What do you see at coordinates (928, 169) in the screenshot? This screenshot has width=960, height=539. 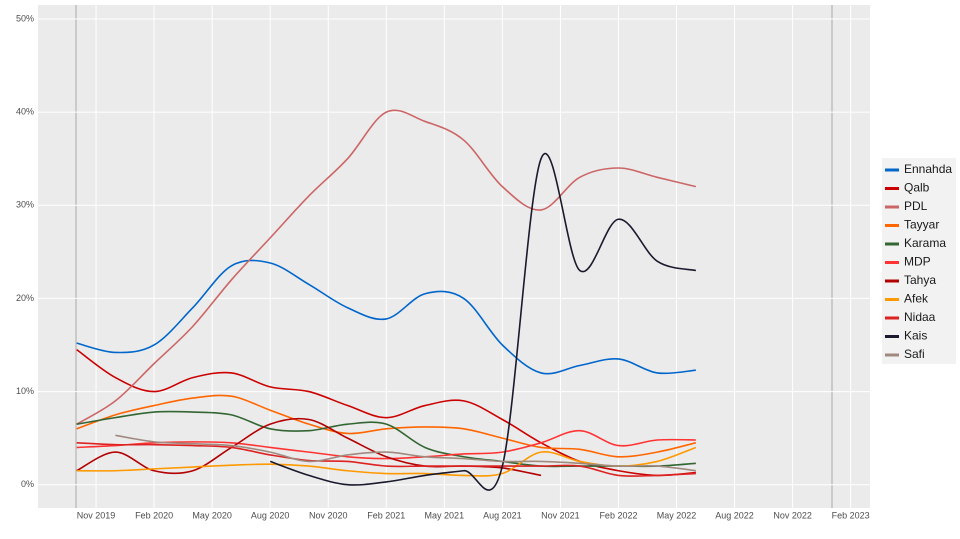 I see `legend-label: Ennahda` at bounding box center [928, 169].